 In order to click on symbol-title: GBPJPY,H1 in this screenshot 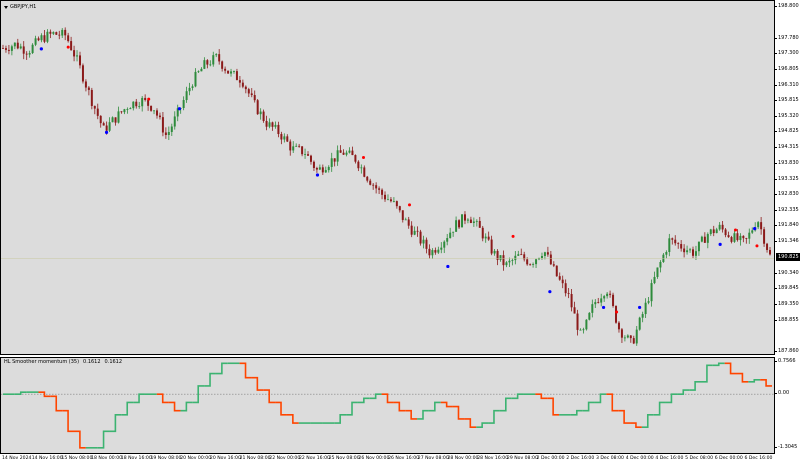, I will do `click(20, 7)`.